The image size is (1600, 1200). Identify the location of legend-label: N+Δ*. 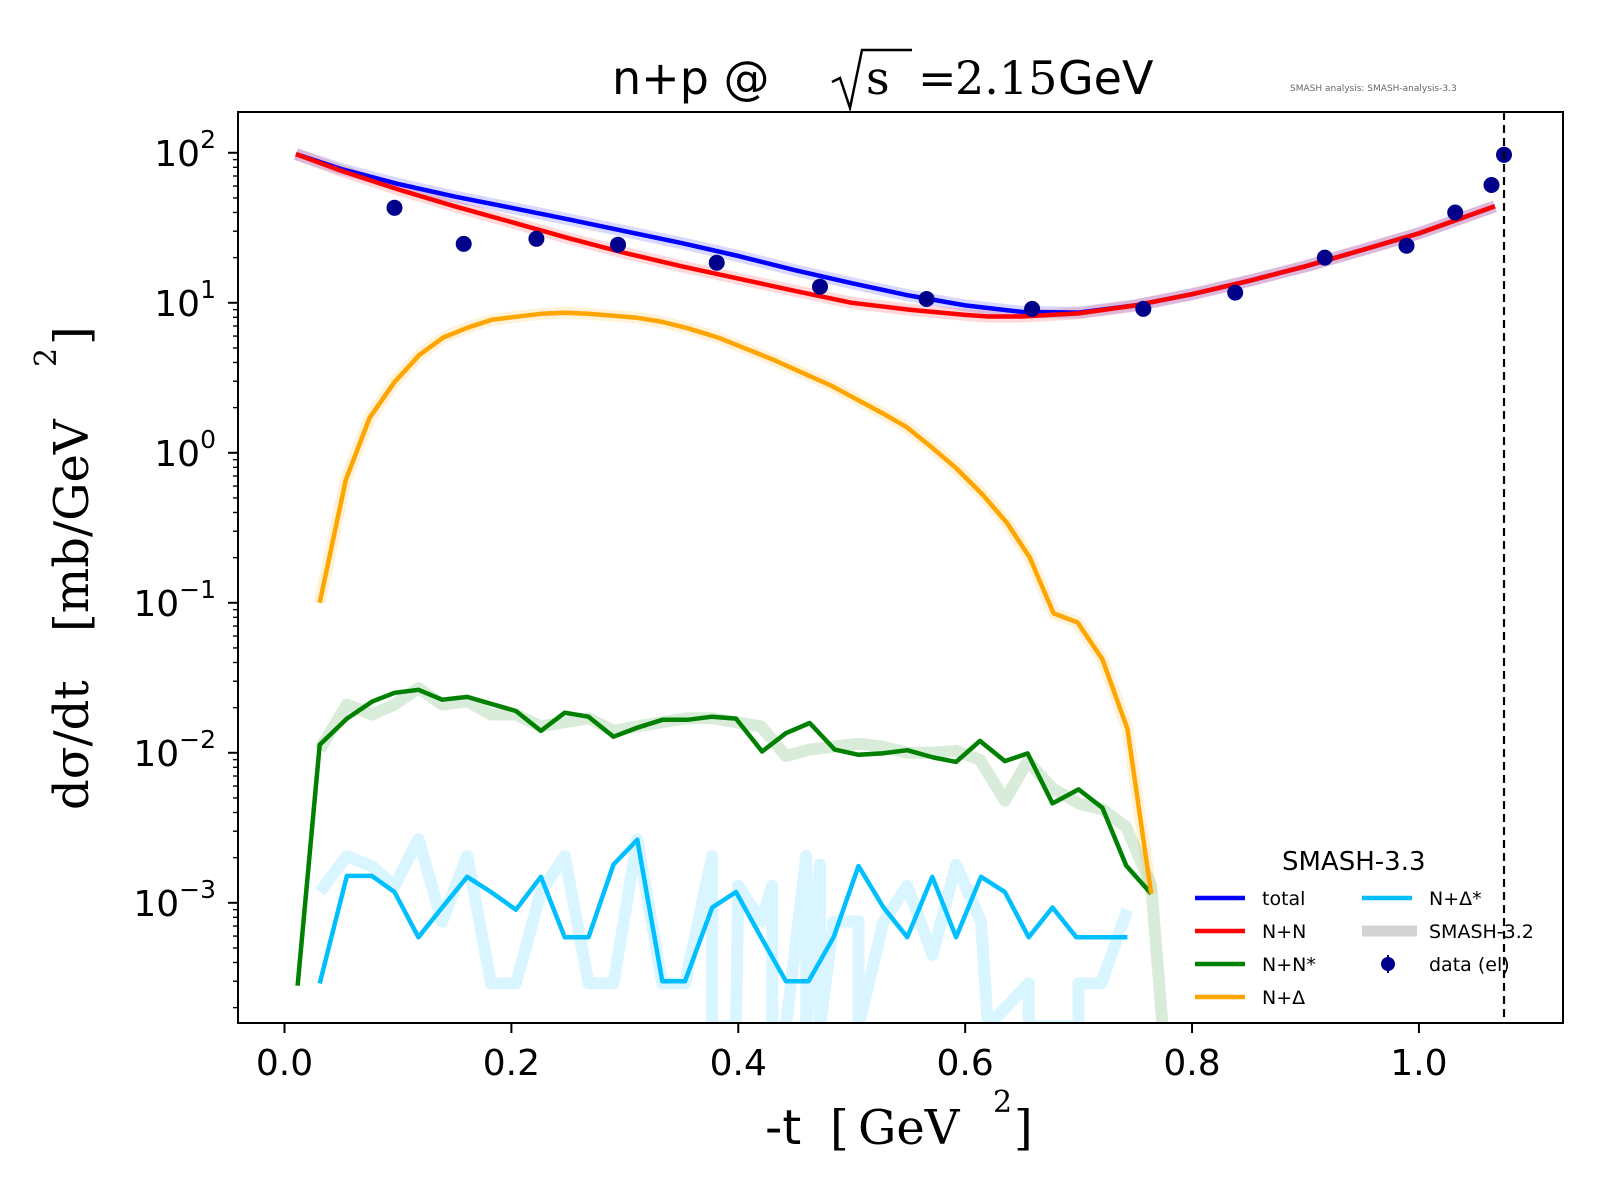
(1455, 899).